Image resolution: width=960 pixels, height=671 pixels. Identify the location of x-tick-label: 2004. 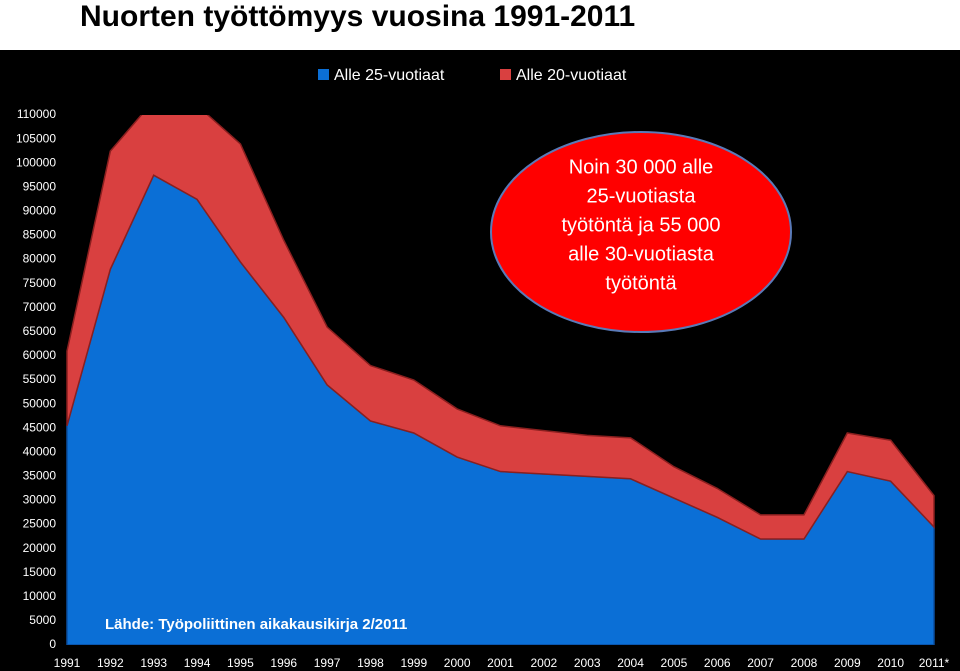
(630, 663).